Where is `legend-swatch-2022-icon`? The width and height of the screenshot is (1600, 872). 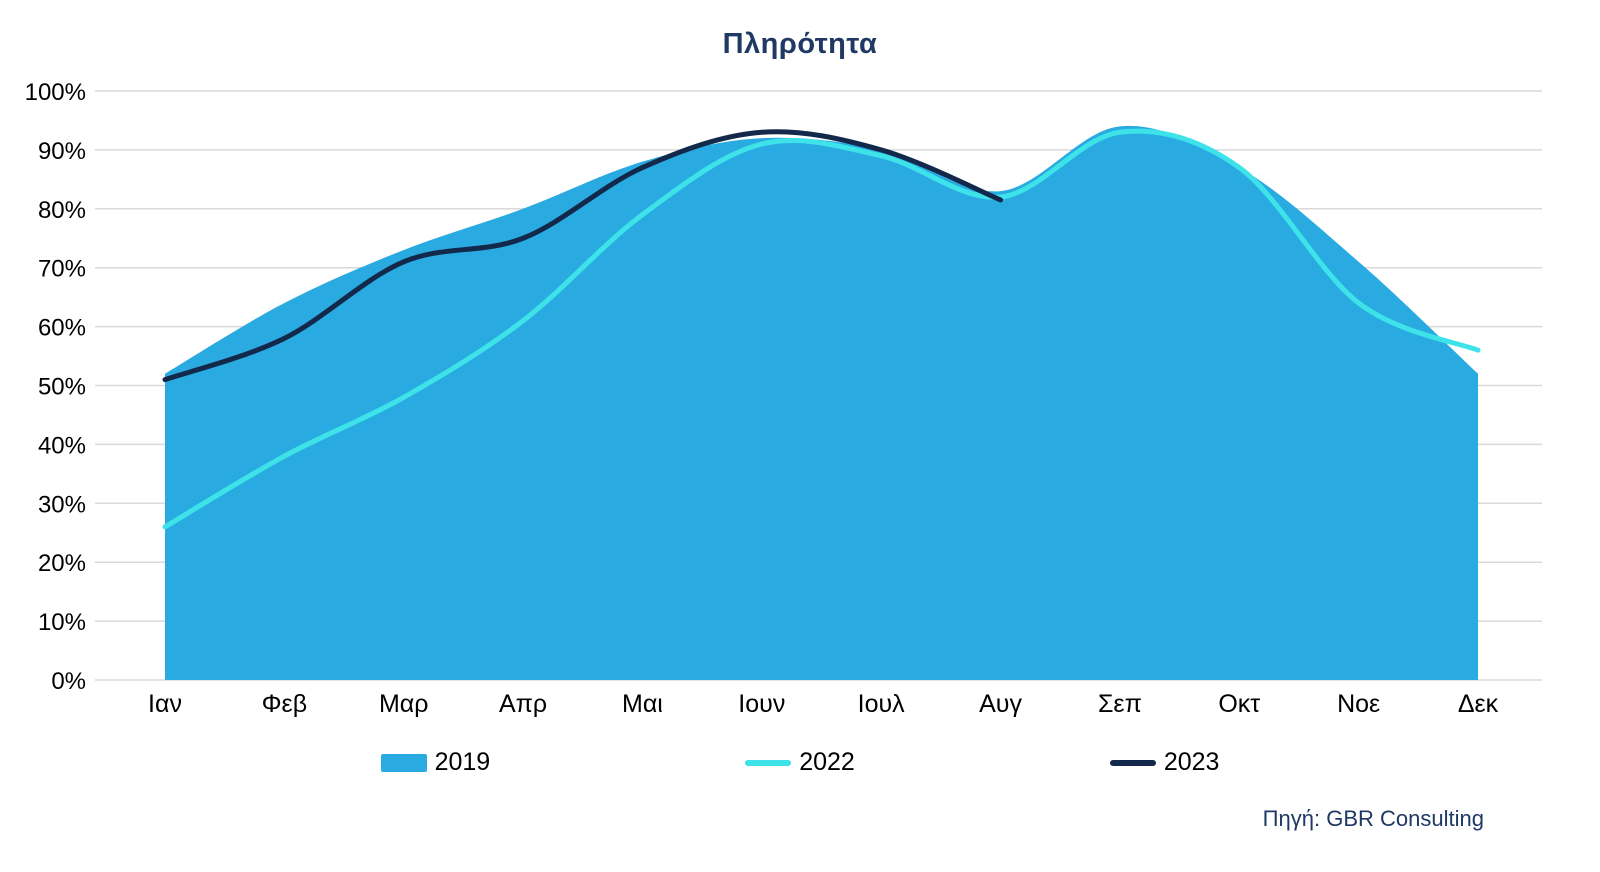 legend-swatch-2022-icon is located at coordinates (768, 762).